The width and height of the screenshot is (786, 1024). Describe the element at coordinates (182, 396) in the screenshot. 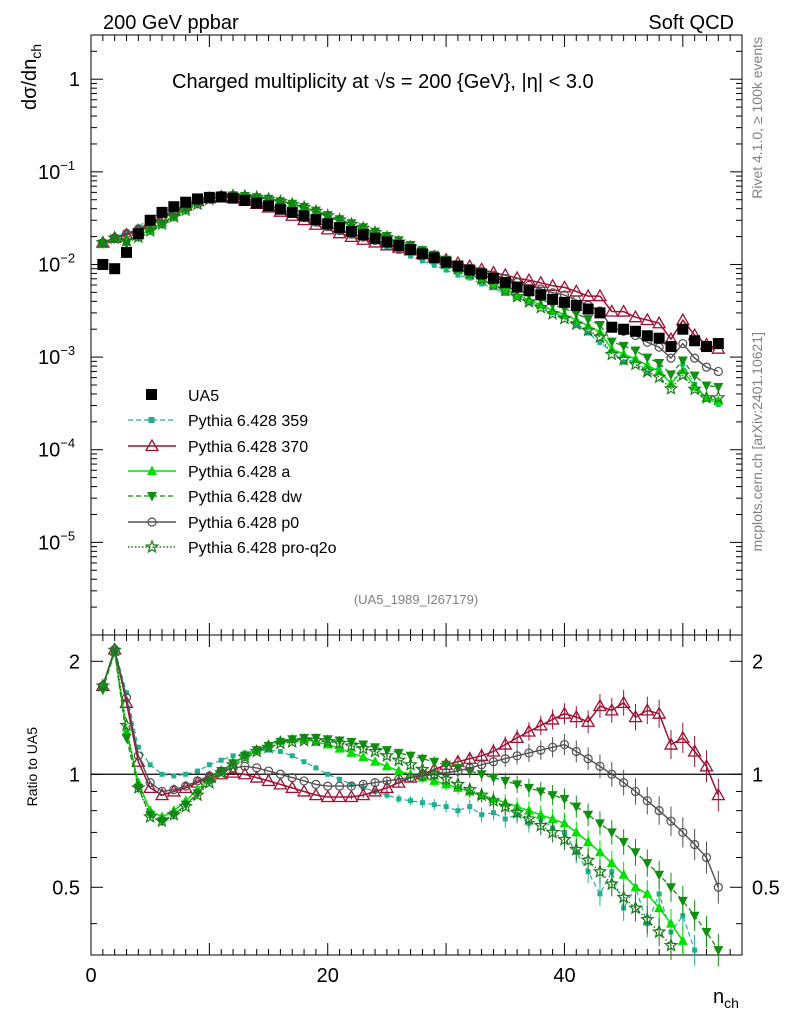

I see `legend-entry-ua5: UA5` at that location.